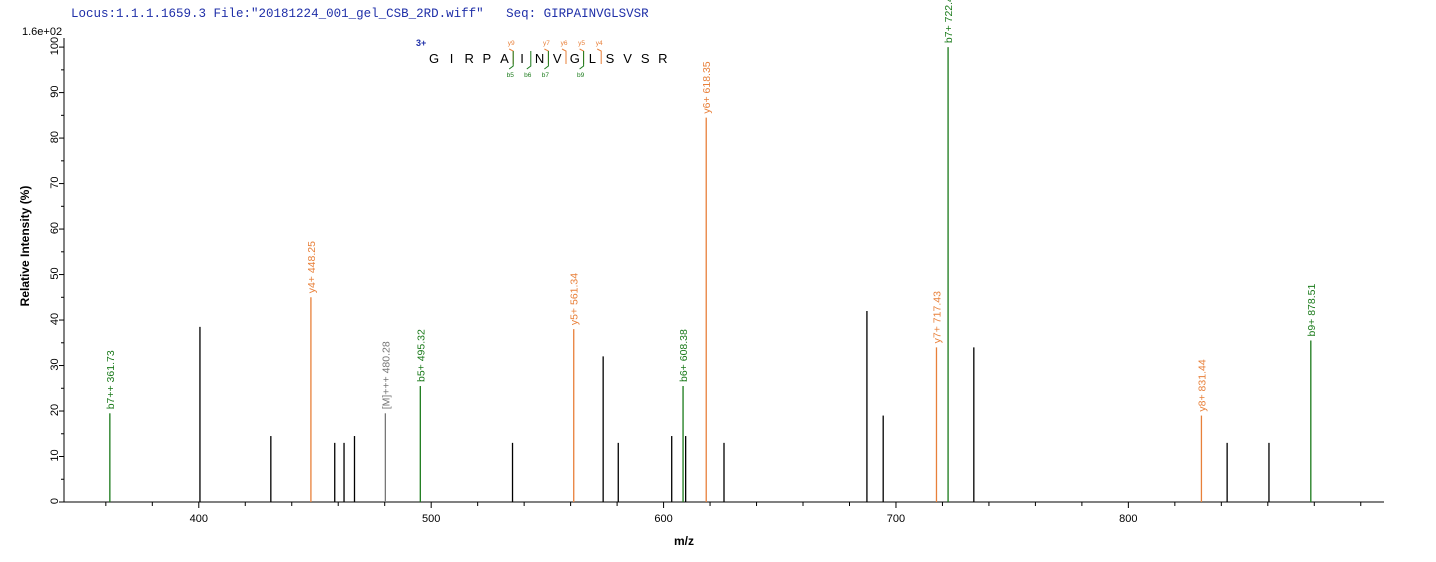 The width and height of the screenshot is (1436, 562). I want to click on peak-label: y5+ 561.34, so click(575, 299).